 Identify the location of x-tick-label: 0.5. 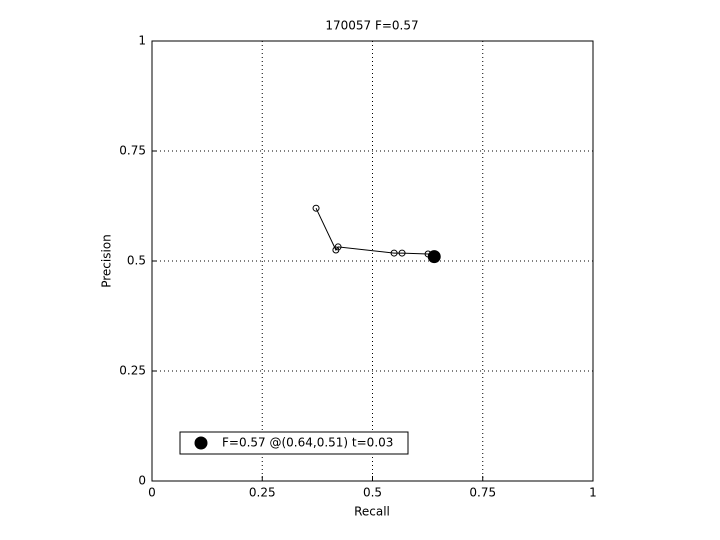
(372, 493).